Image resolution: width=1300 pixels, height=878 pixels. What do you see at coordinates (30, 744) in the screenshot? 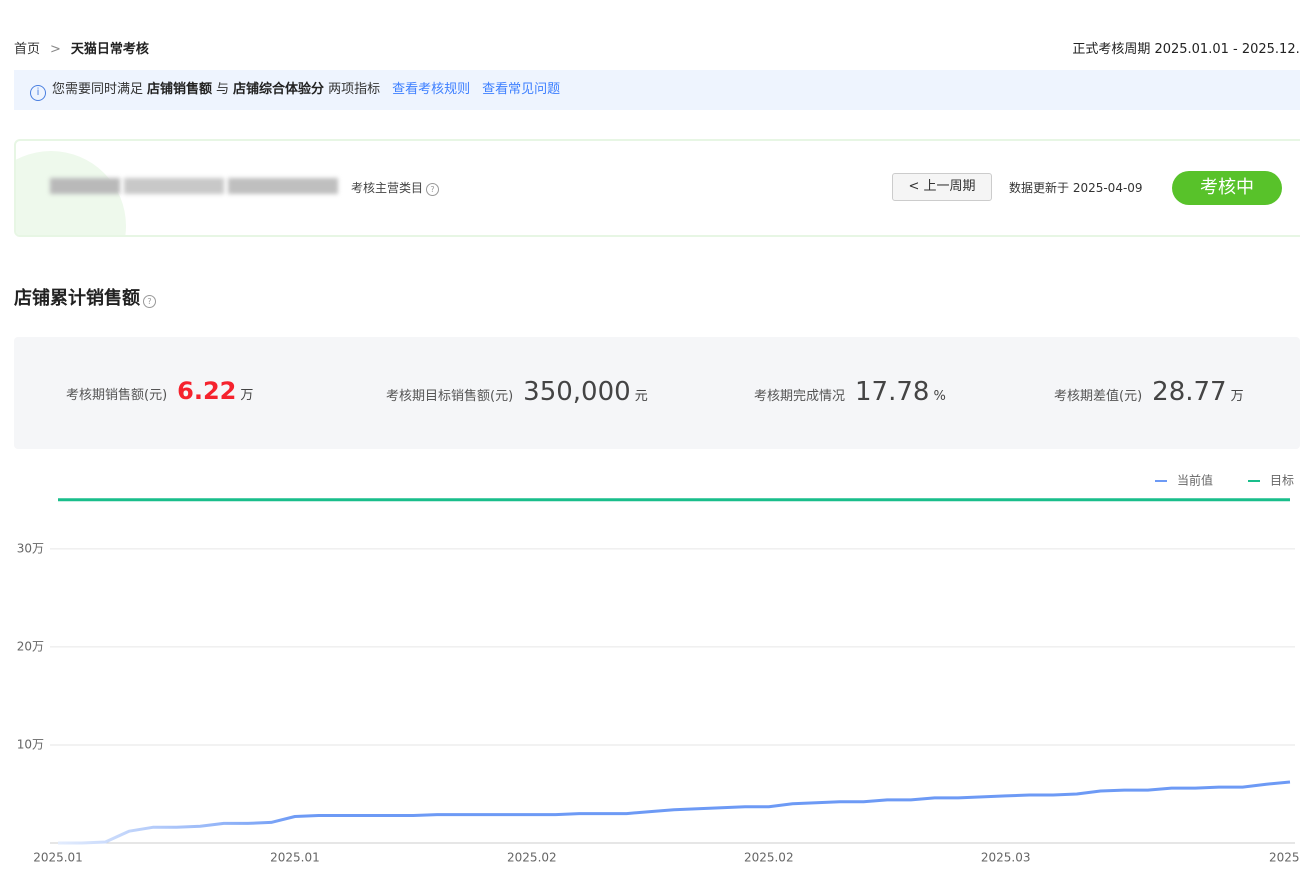
I see `y-tick-label: 10万` at bounding box center [30, 744].